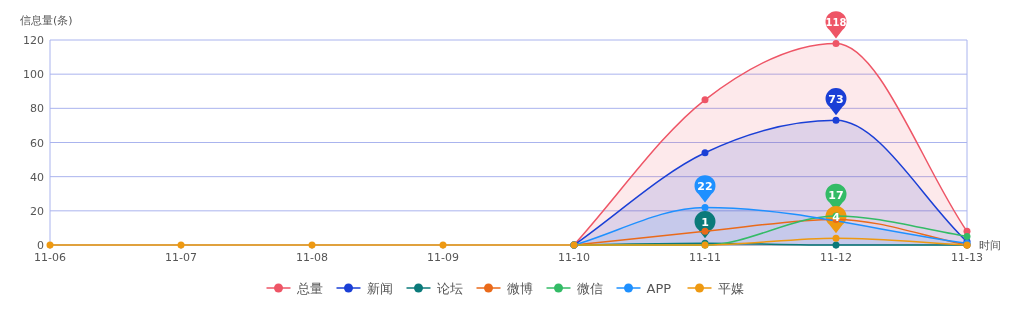 The height and width of the screenshot is (325, 1024). I want to click on x-tick-label: 11-08, so click(312, 257).